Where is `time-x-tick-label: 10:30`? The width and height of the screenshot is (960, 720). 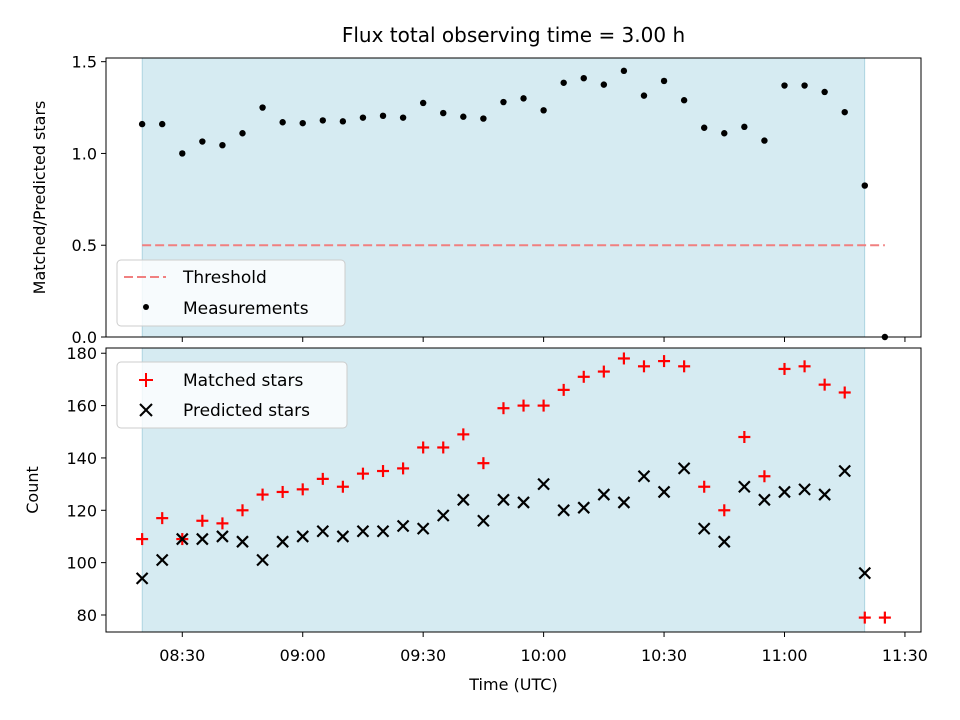
time-x-tick-label: 10:30 is located at coordinates (664, 655).